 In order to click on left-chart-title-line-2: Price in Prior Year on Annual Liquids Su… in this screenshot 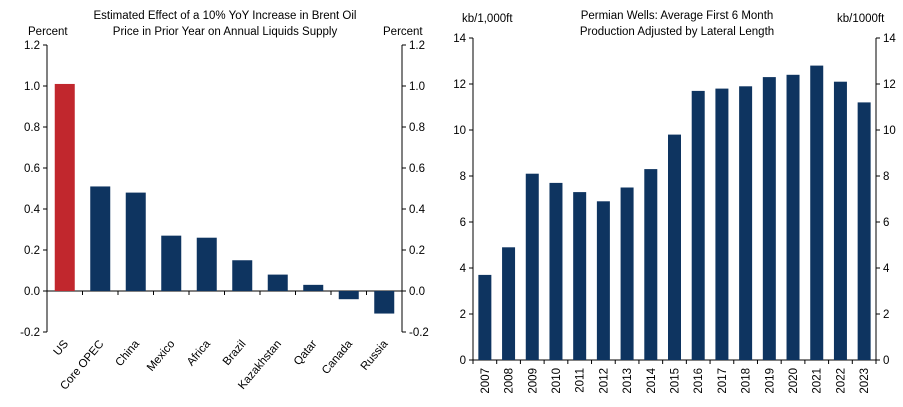, I will do `click(225, 32)`.